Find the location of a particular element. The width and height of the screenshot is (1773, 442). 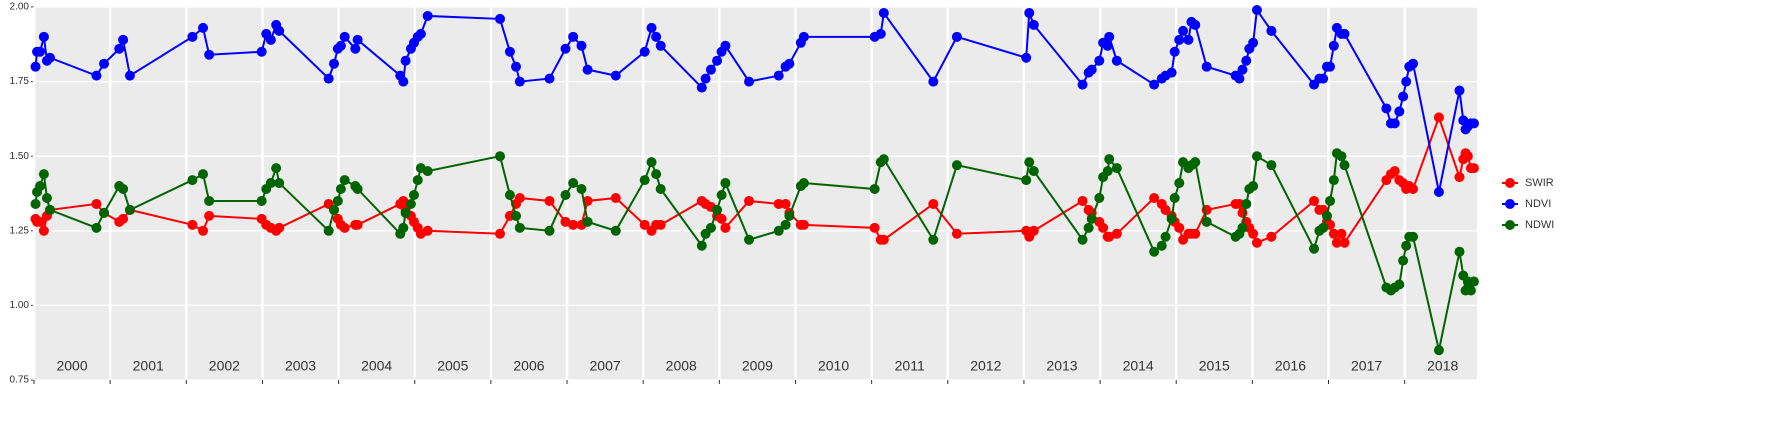

year-label: 2005 is located at coordinates (452, 366).